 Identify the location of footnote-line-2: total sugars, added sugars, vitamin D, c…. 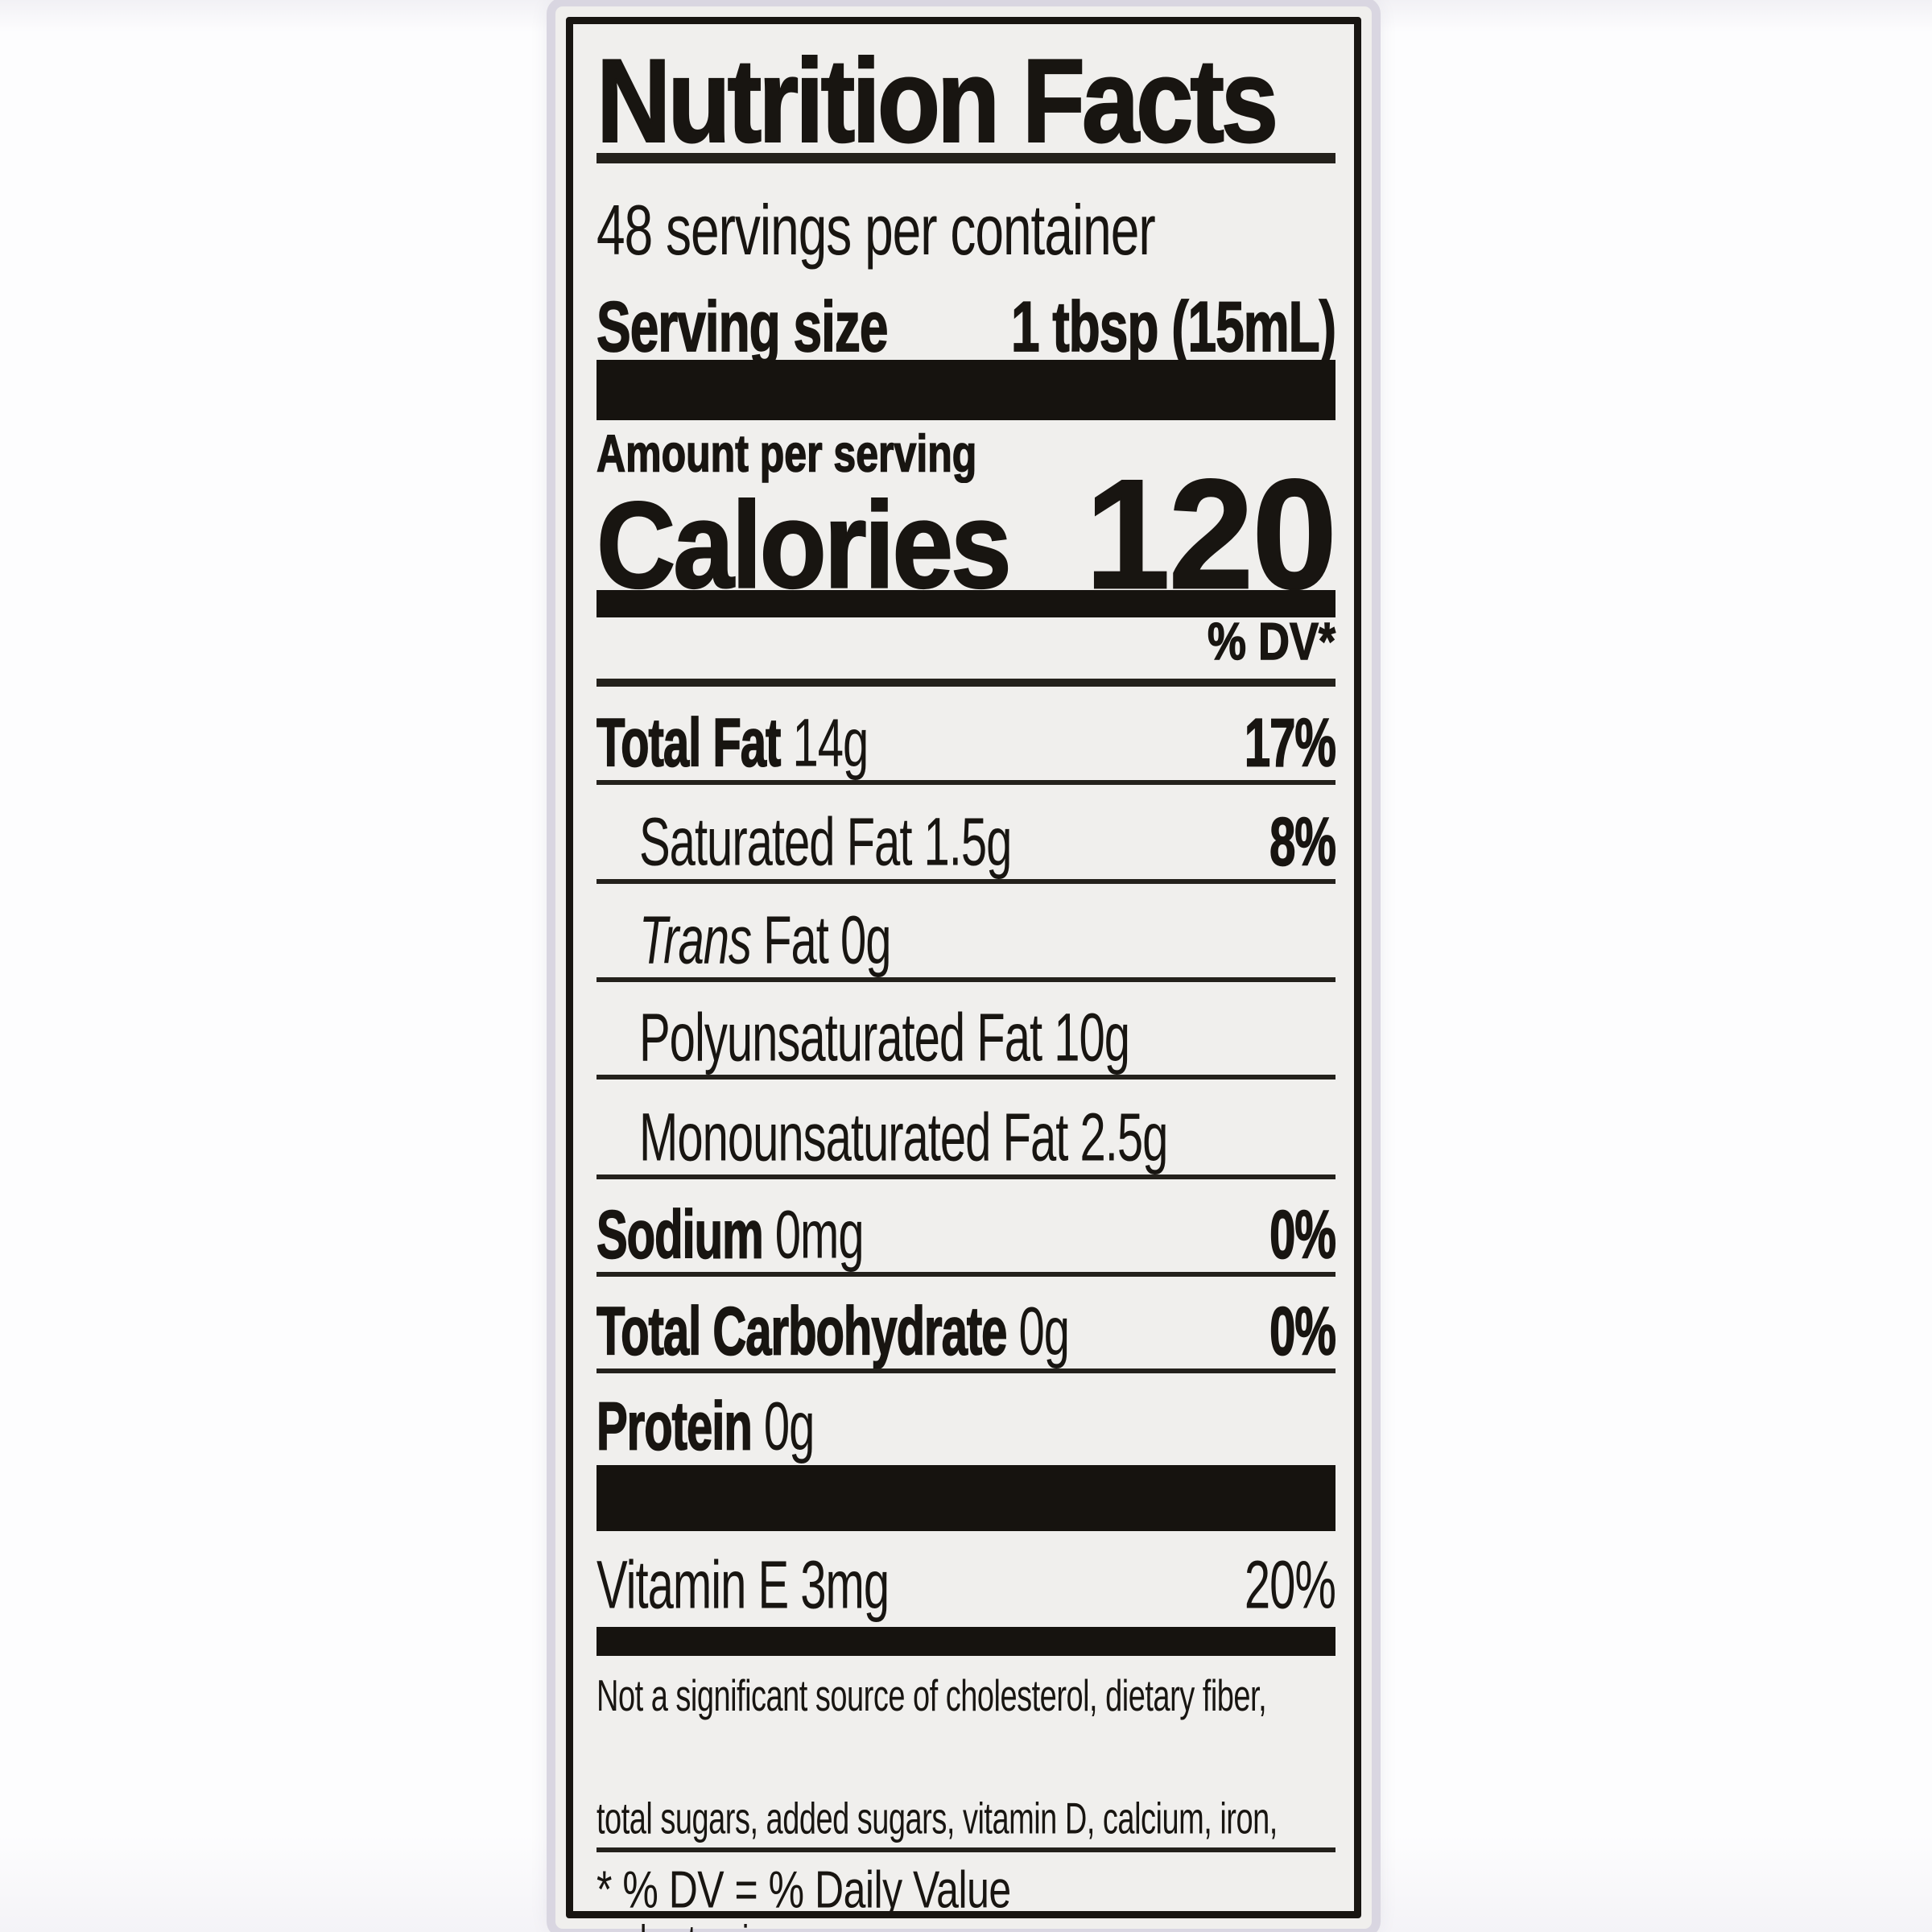
(937, 1819).